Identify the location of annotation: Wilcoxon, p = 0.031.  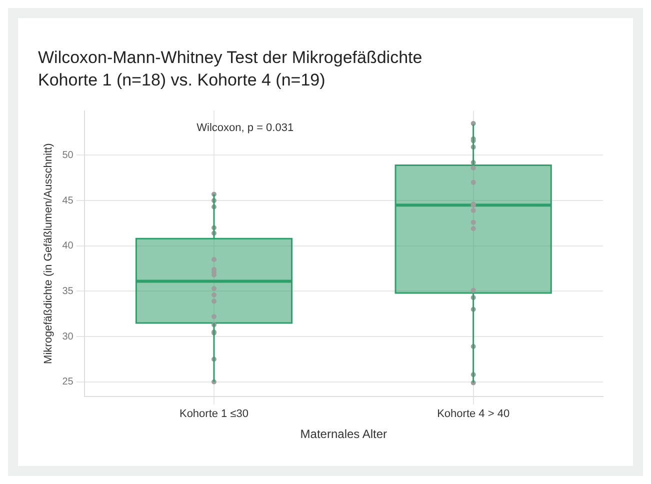
(245, 128).